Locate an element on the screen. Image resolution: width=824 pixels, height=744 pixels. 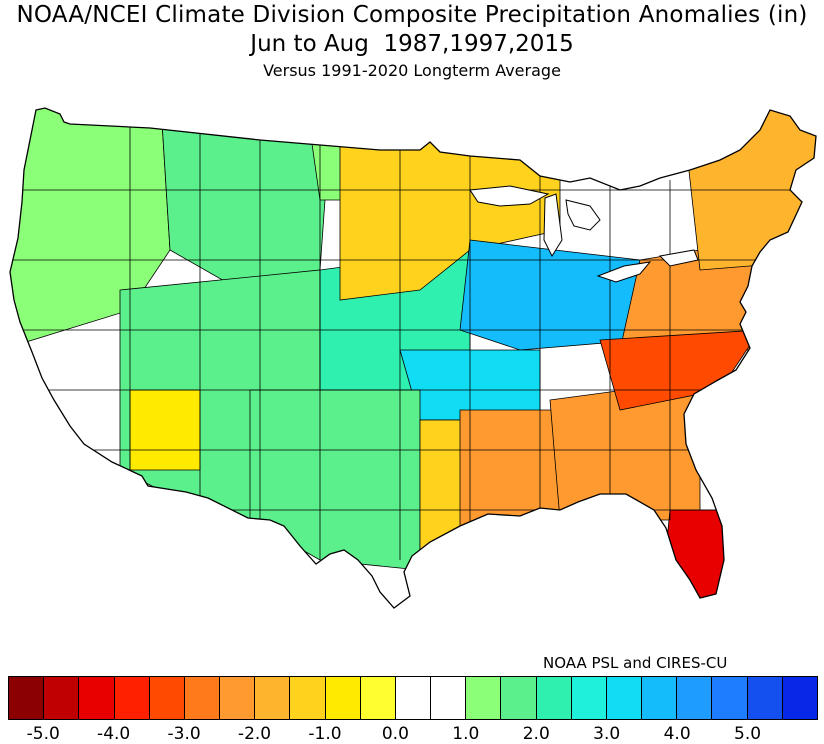
great-lakes is located at coordinates (584, 234).